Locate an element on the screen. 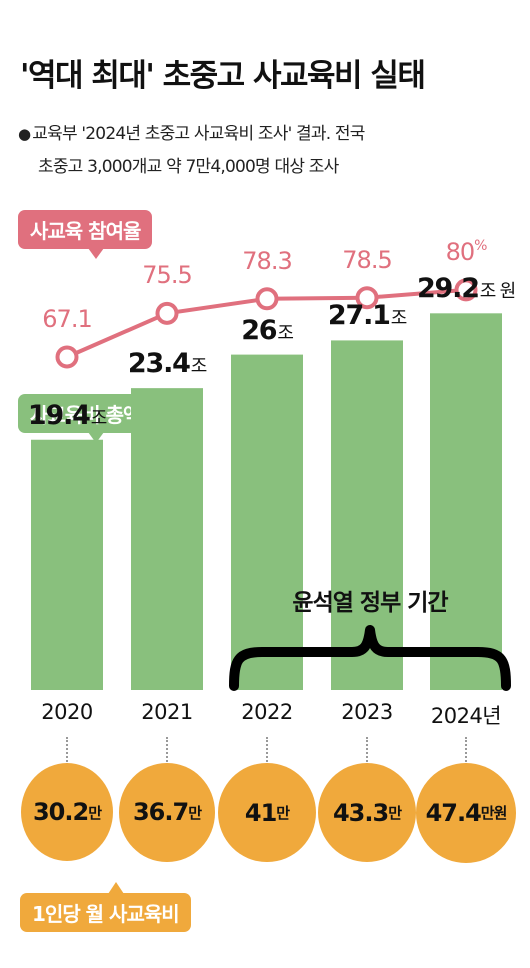 The width and height of the screenshot is (530, 968). participation-value: 67.1 is located at coordinates (67, 319).